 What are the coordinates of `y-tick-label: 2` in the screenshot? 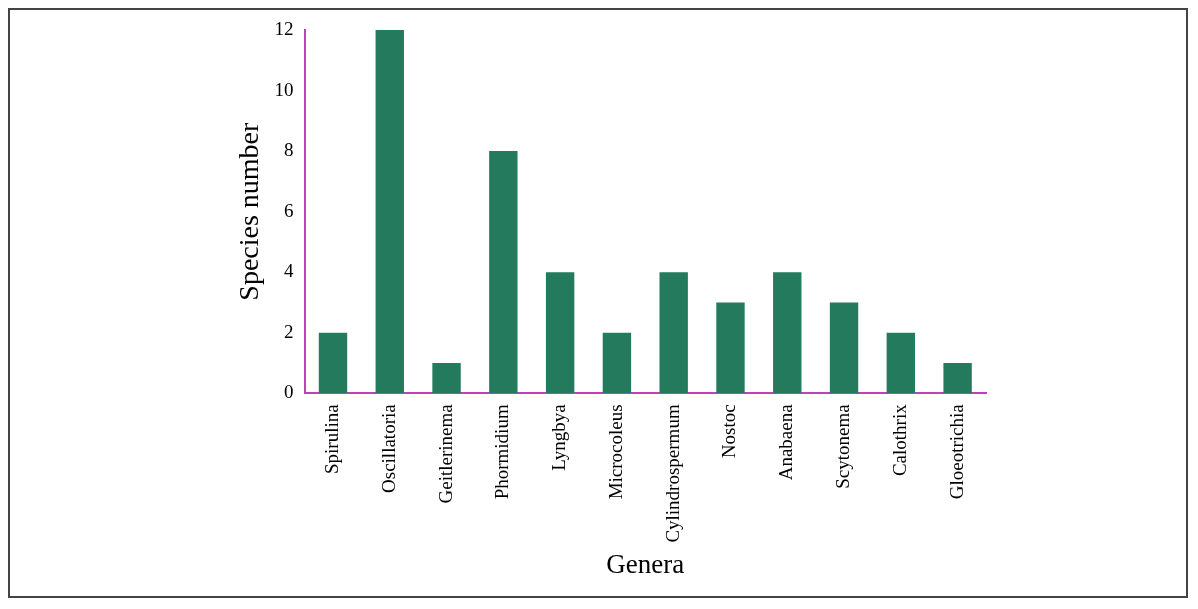 It's located at (289, 331).